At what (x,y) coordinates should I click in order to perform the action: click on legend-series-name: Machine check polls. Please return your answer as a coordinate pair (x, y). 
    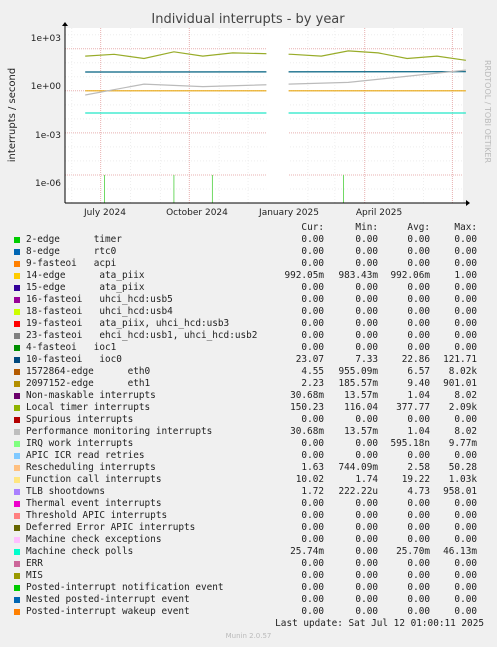
    Looking at the image, I should click on (80, 551).